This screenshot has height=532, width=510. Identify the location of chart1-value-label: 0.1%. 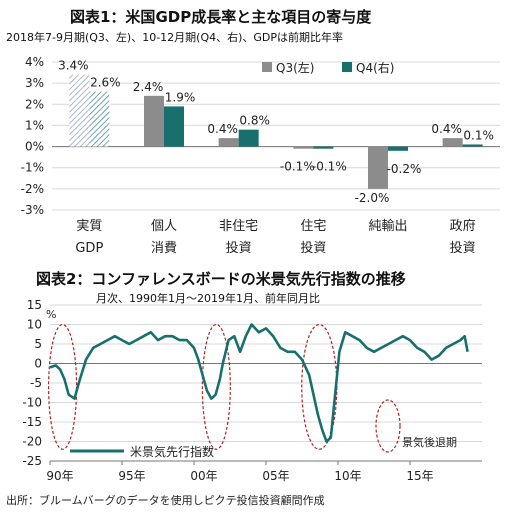
(478, 135).